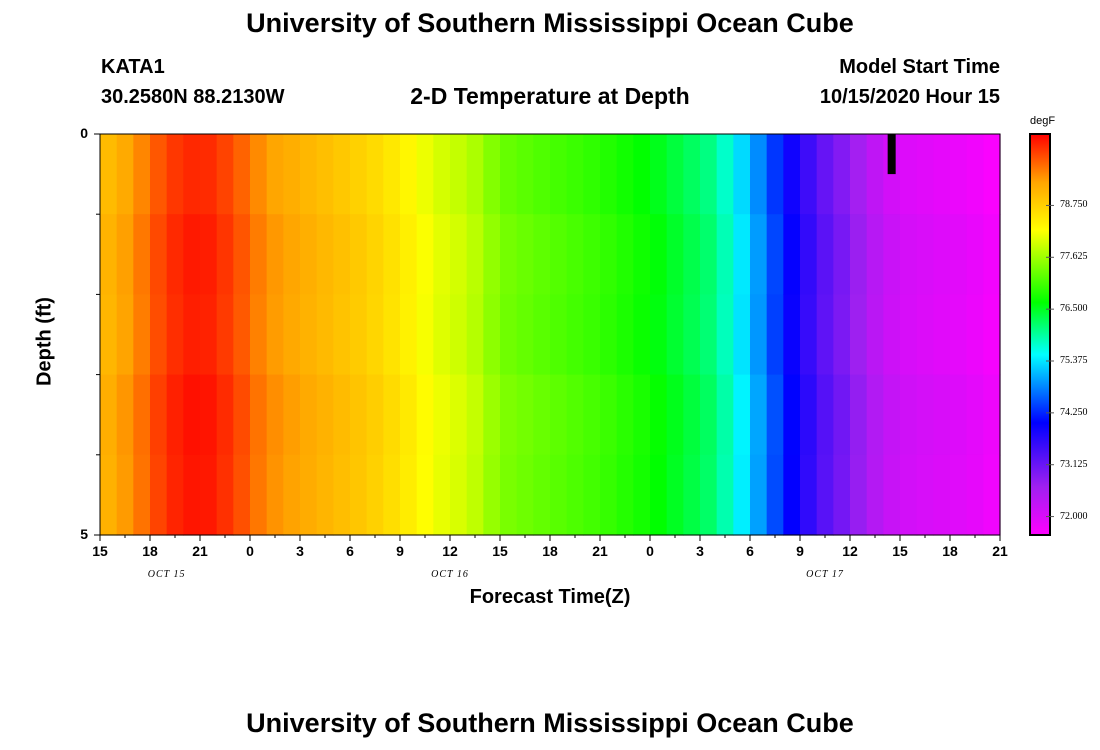 The height and width of the screenshot is (750, 1100). What do you see at coordinates (825, 574) in the screenshot?
I see `x-date-label: OCT 17` at bounding box center [825, 574].